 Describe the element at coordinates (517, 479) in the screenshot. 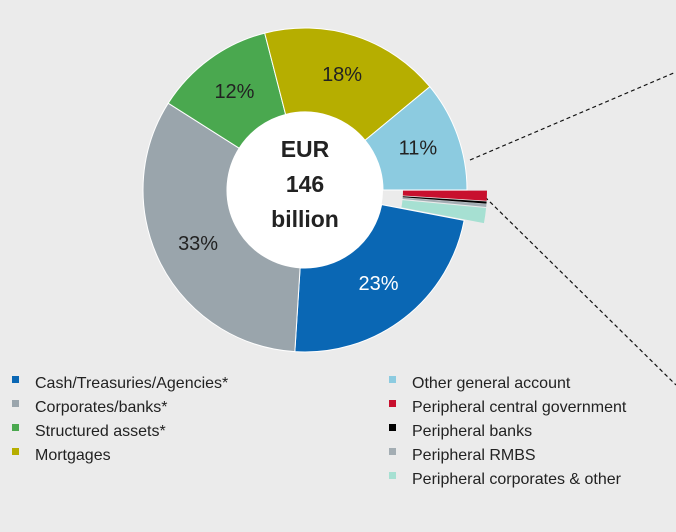

I see `legend-label: Peripheral corporates & other` at that location.